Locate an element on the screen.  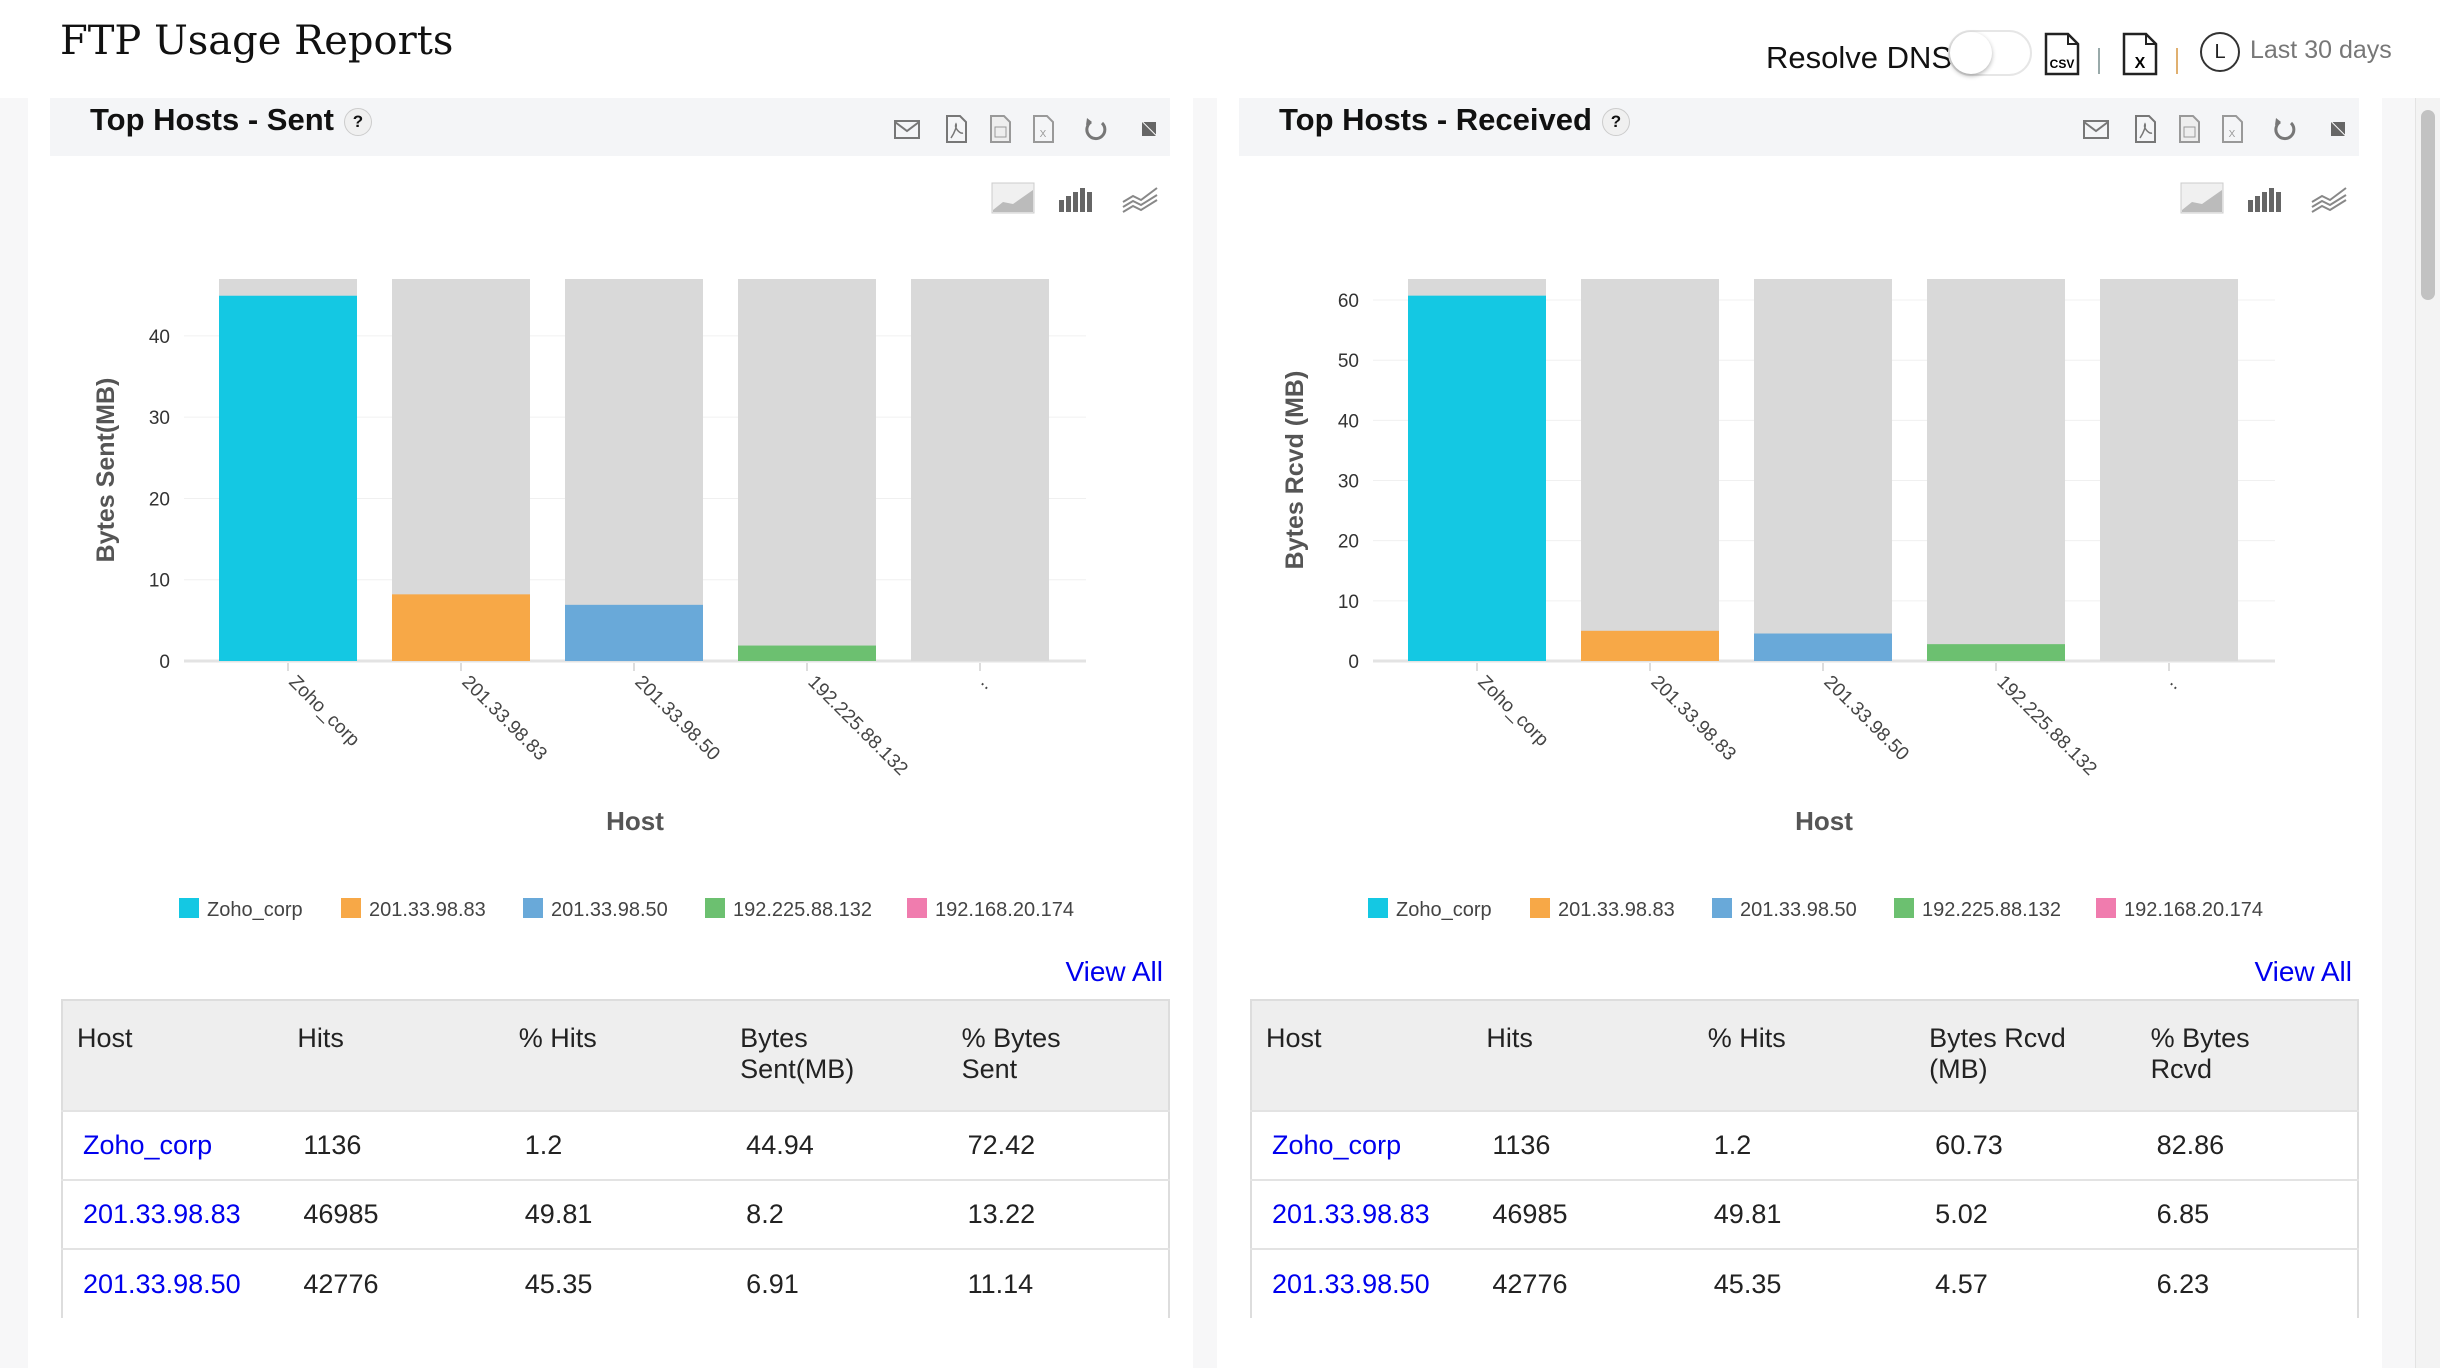
table-row: Zoho_corp 1136 1.2 60.73 82.86 is located at coordinates (1804, 1145).